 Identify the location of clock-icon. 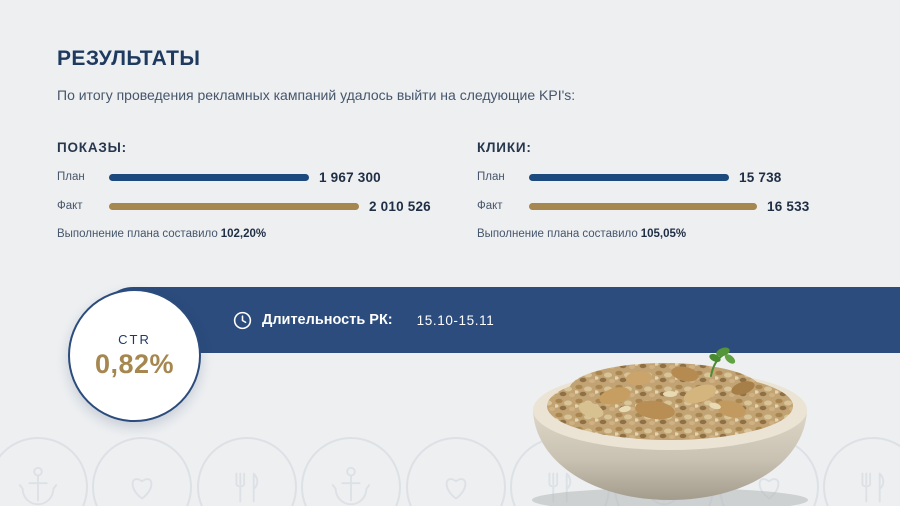
(242, 320).